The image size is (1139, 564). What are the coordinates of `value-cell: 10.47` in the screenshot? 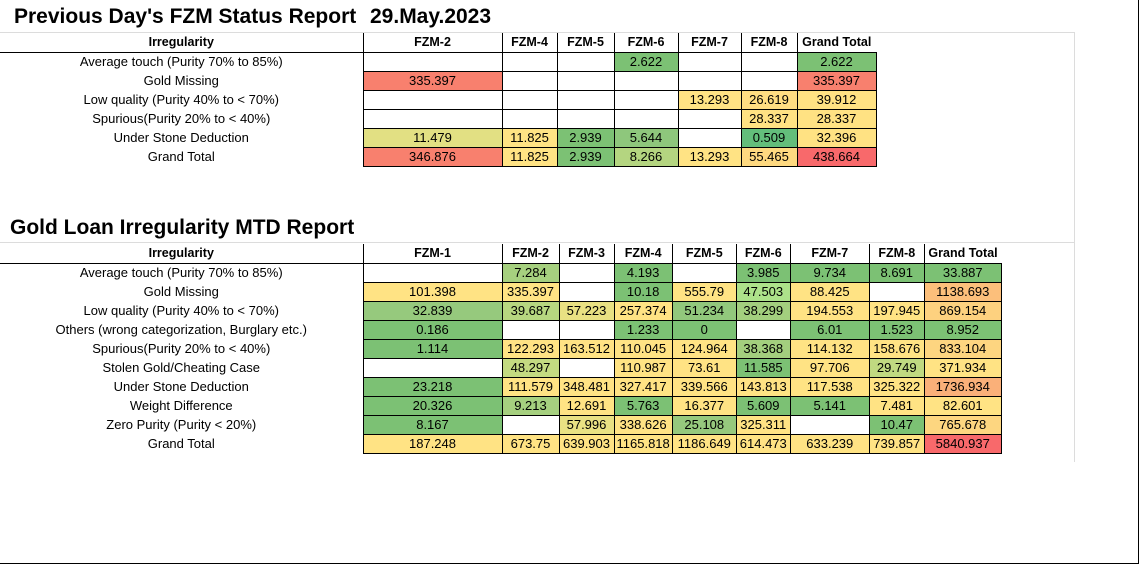 It's located at (896, 424).